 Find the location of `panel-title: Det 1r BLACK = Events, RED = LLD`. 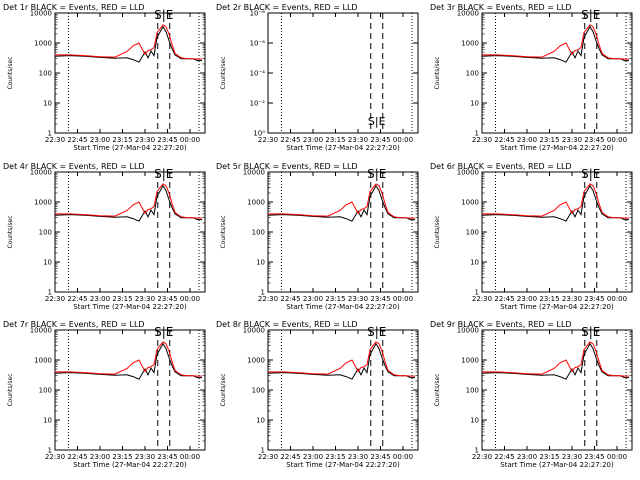

panel-title: Det 1r BLACK = Events, RED = LLD is located at coordinates (74, 7).